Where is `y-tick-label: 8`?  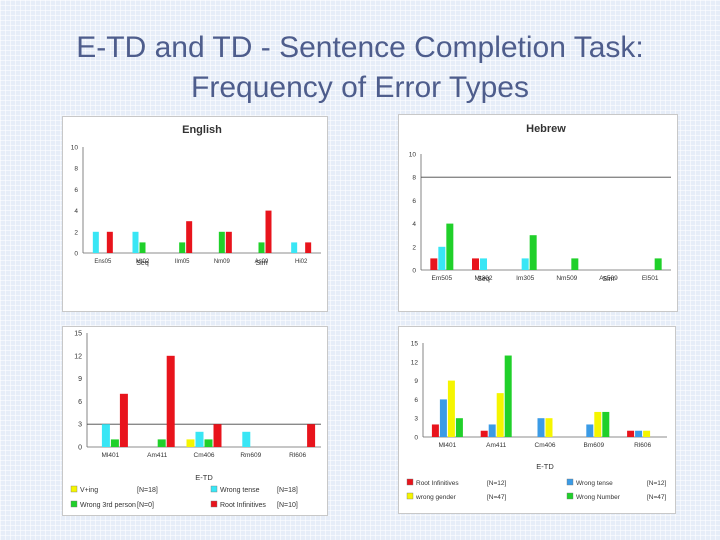 y-tick-label: 8 is located at coordinates (414, 178).